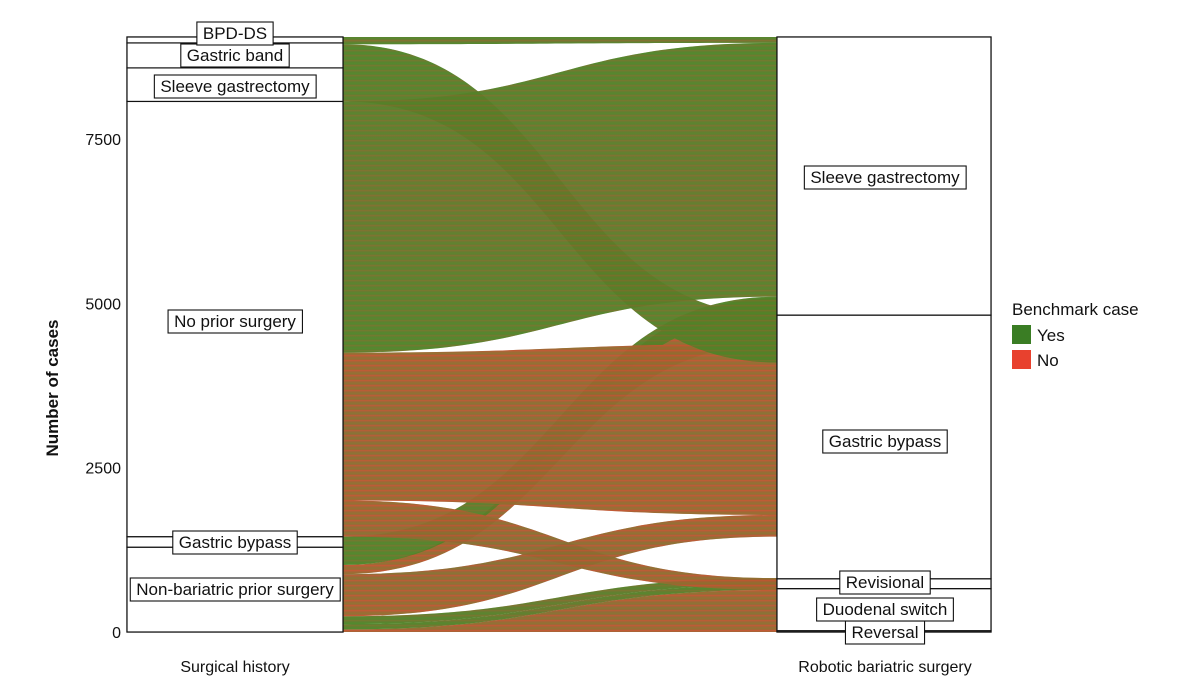 This screenshot has height=694, width=1200. I want to click on legend-label-yes: Yes, so click(1051, 335).